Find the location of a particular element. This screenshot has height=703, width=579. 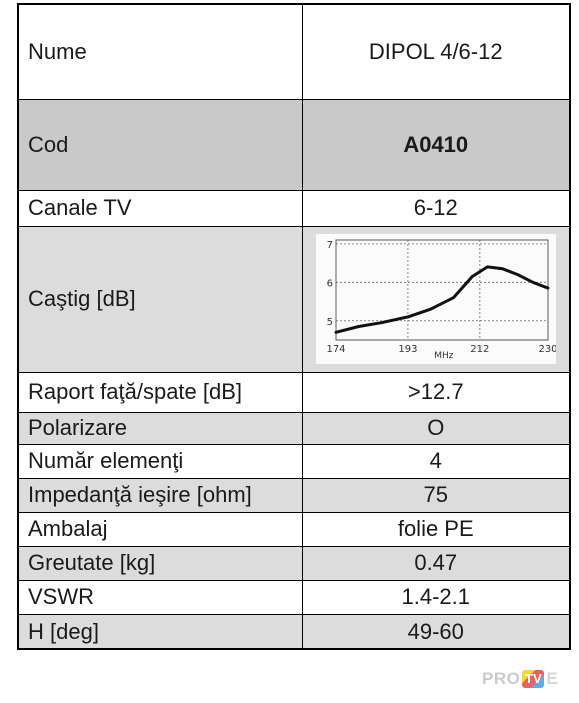

value-numar-elementi: 4 is located at coordinates (436, 461).